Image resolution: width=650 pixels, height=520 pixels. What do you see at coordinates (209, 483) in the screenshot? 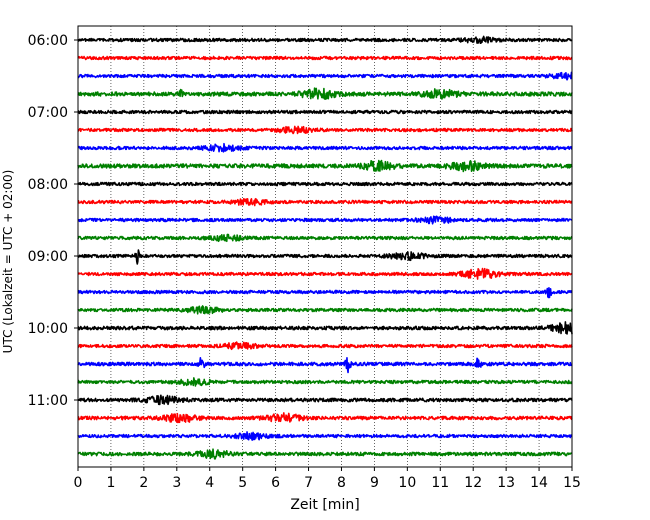
I see `x-tick-label: 4` at bounding box center [209, 483].